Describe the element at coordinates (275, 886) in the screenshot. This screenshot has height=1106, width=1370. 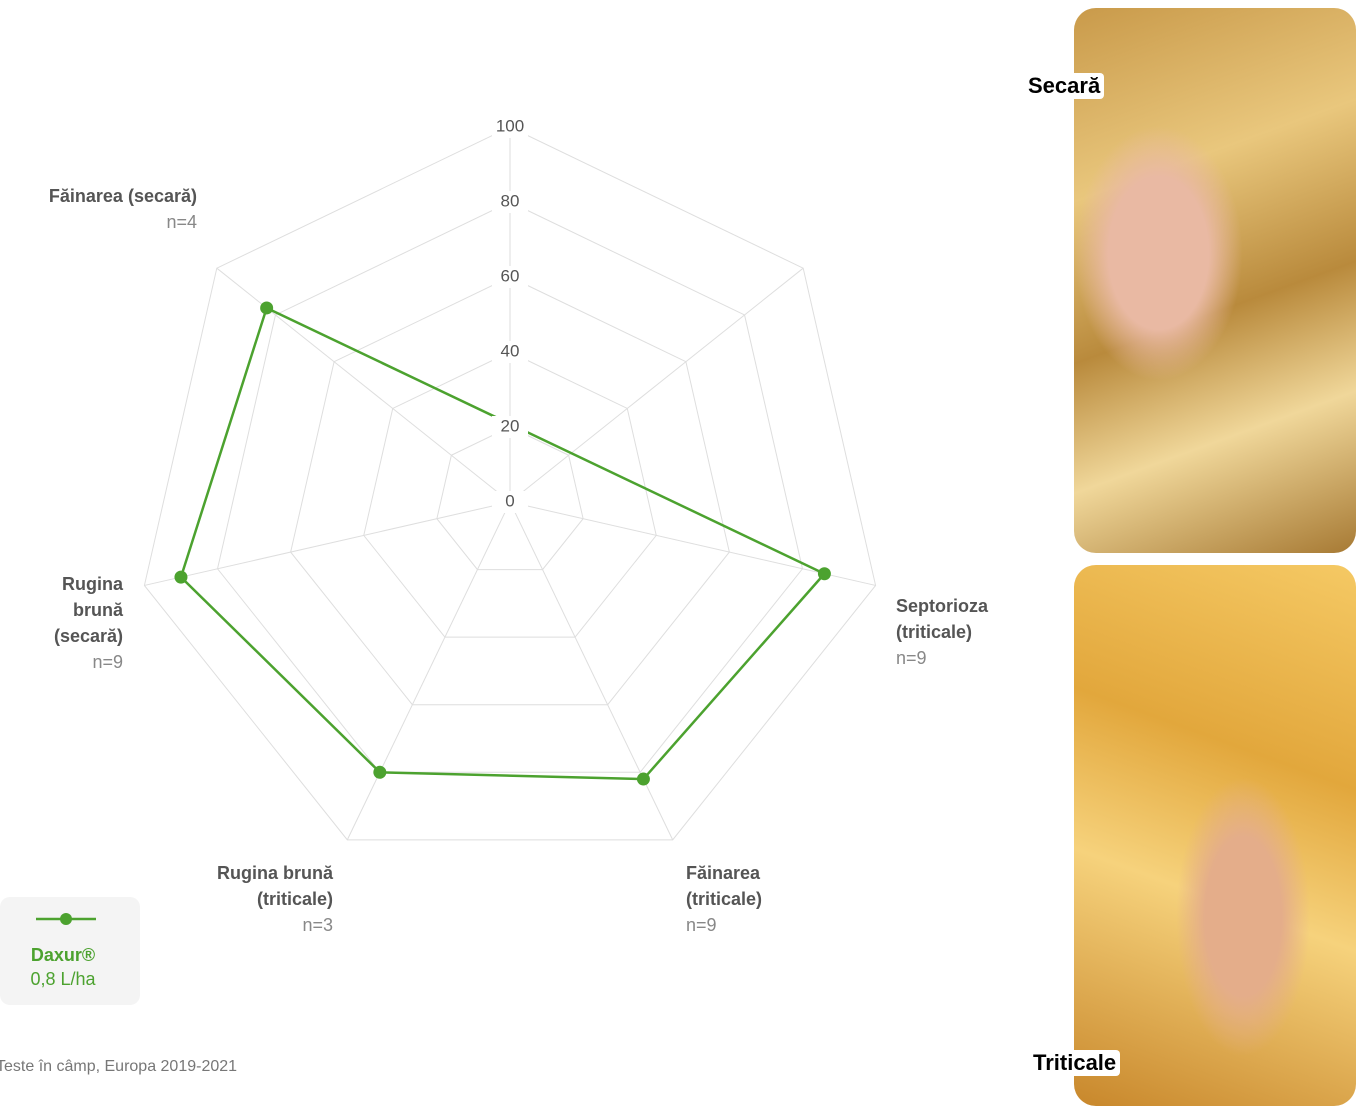
I see `category-name: Rugina brună (triticale)` at that location.